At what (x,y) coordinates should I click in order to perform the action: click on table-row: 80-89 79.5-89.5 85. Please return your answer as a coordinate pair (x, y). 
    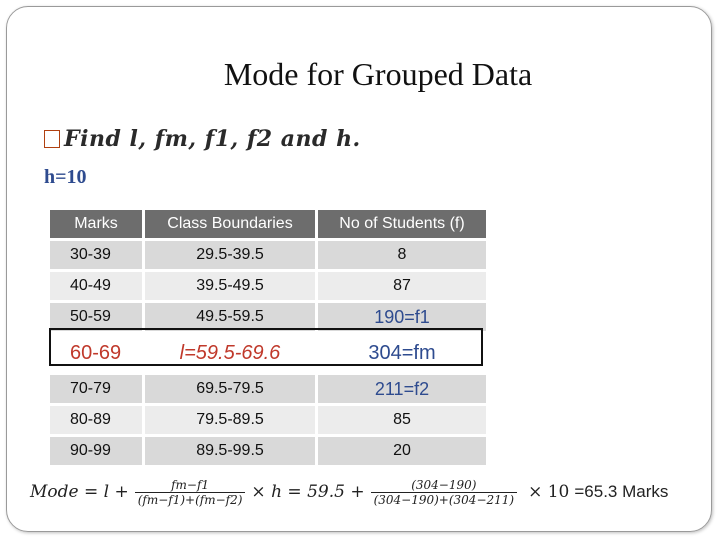
    Looking at the image, I should click on (269, 420).